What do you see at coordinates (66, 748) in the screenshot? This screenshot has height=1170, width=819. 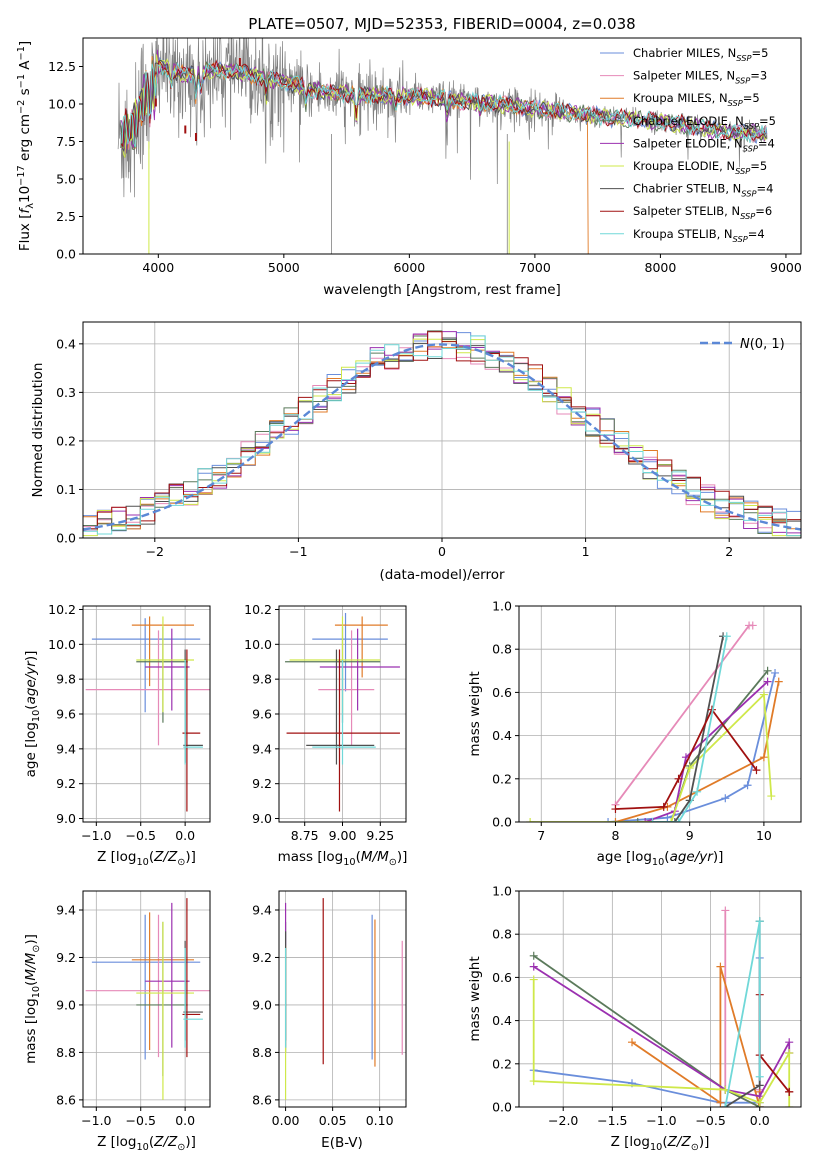 I see `y-tick-label: 9.4` at bounding box center [66, 748].